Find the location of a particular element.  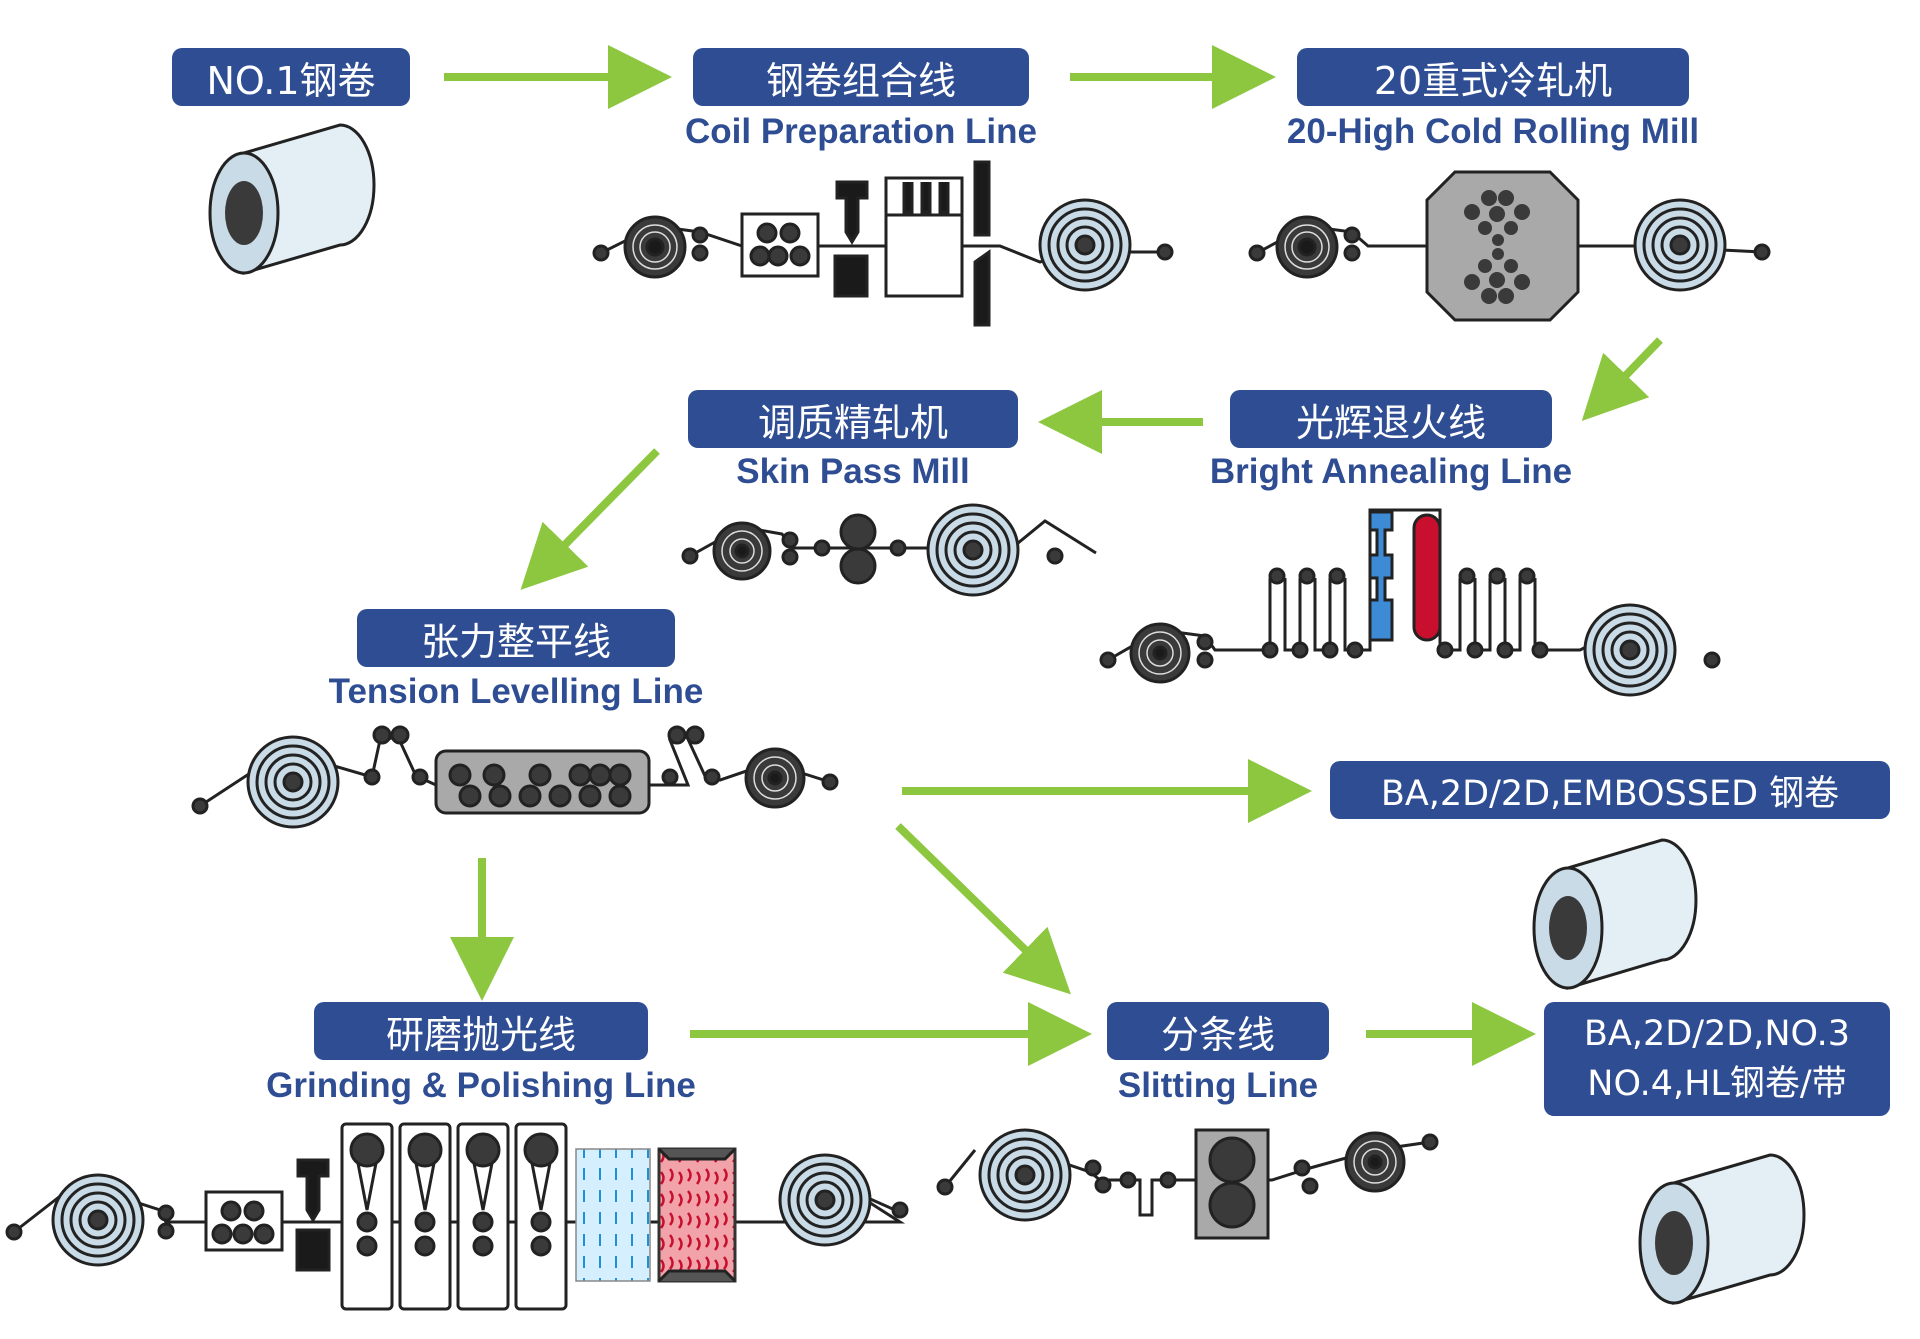

node-tension-levelling-label: 张力整平线 is located at coordinates (516, 638).